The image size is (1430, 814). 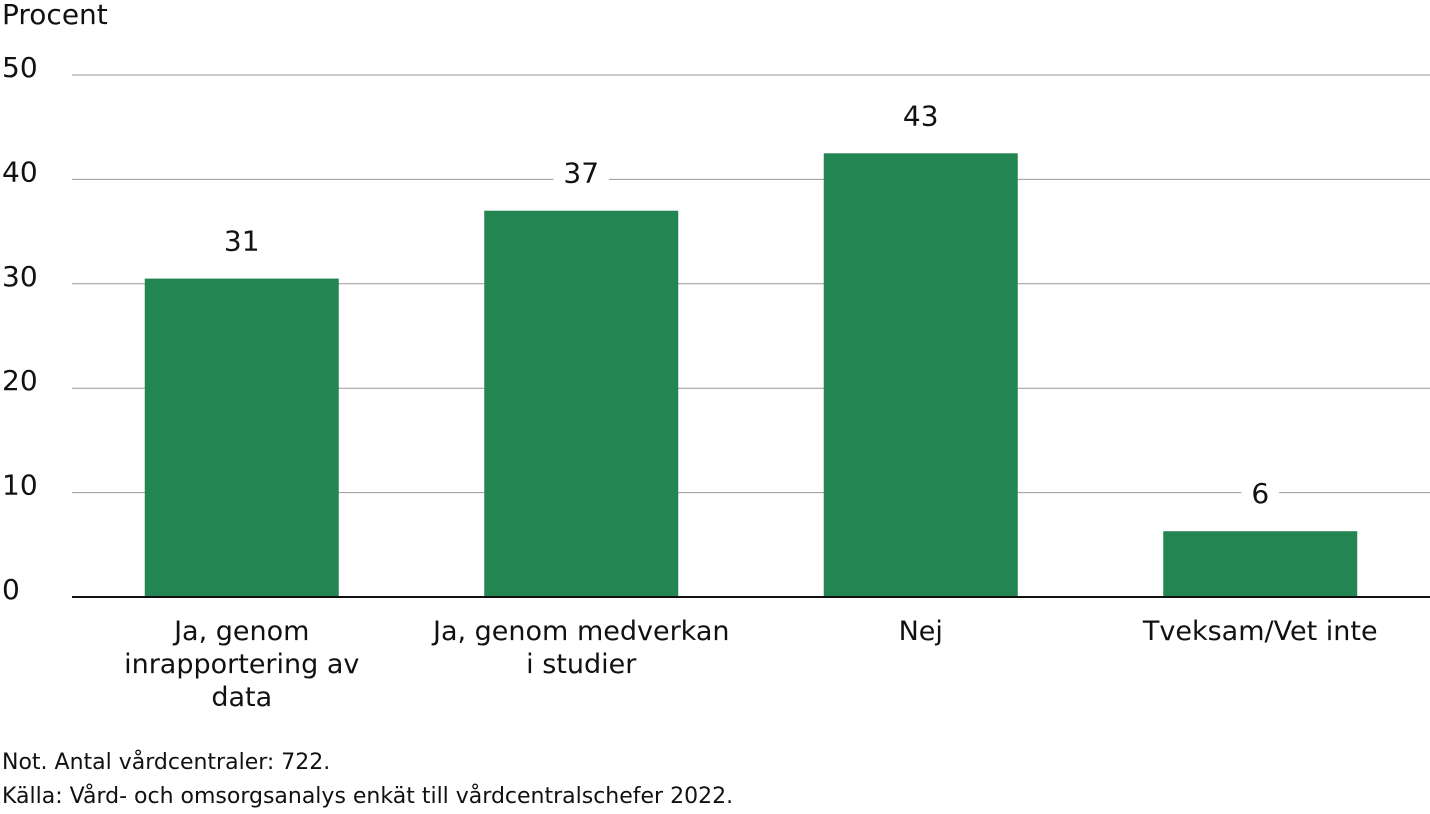 What do you see at coordinates (55, 15) in the screenshot?
I see `y-axis-label: Procent` at bounding box center [55, 15].